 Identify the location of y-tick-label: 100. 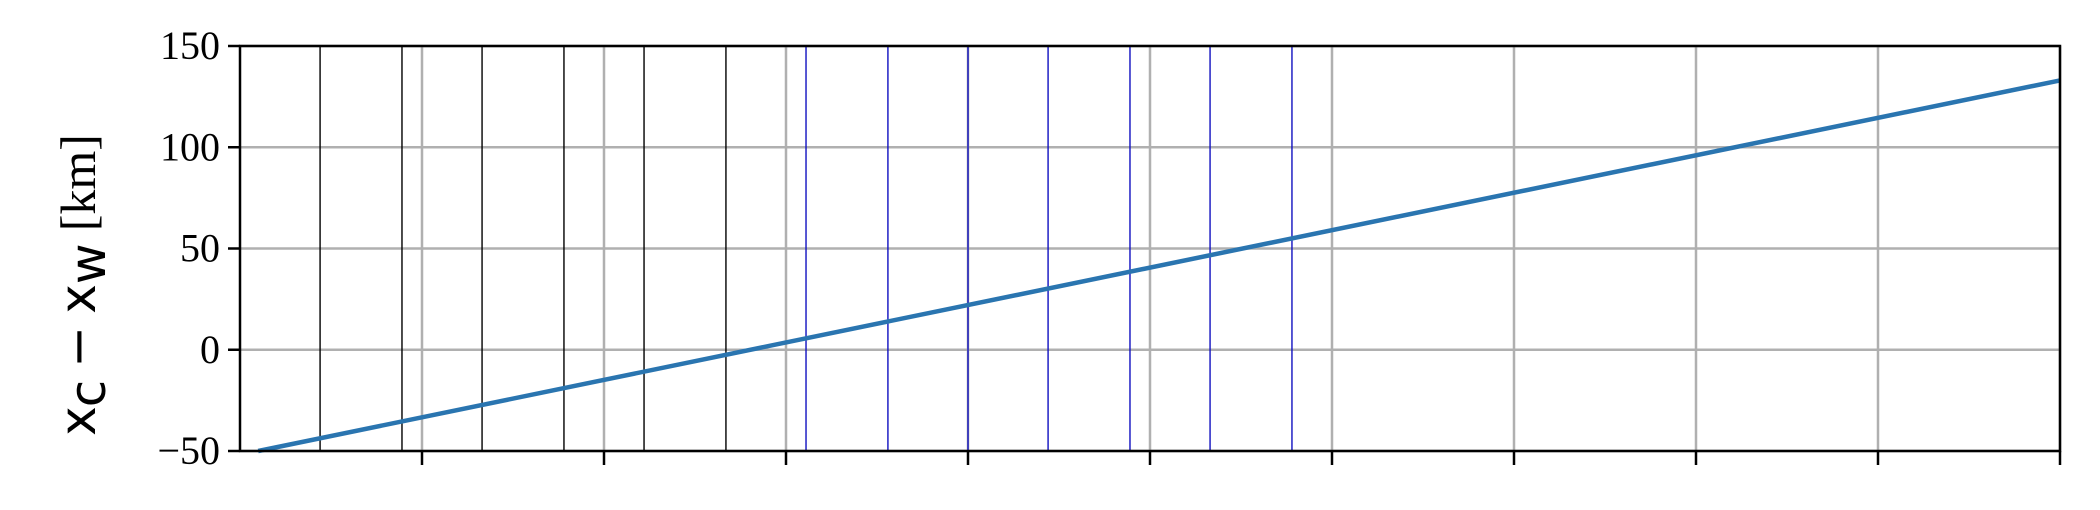
(190, 146).